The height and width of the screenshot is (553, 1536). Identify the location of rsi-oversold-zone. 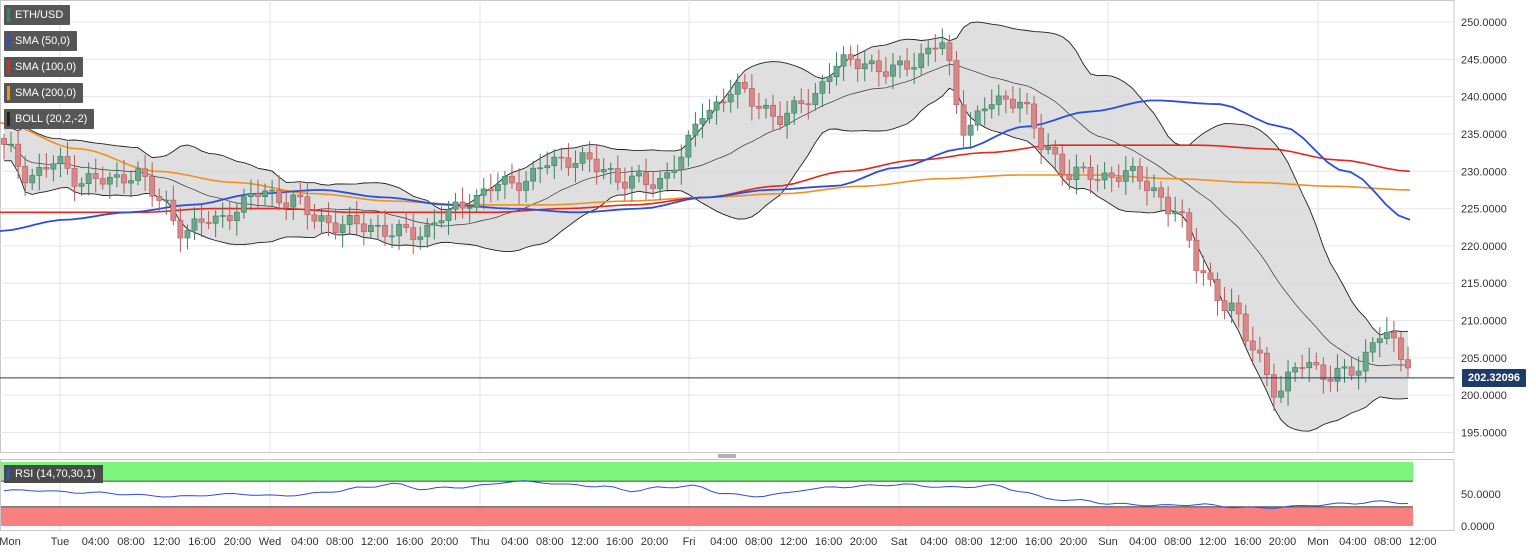
(707, 516).